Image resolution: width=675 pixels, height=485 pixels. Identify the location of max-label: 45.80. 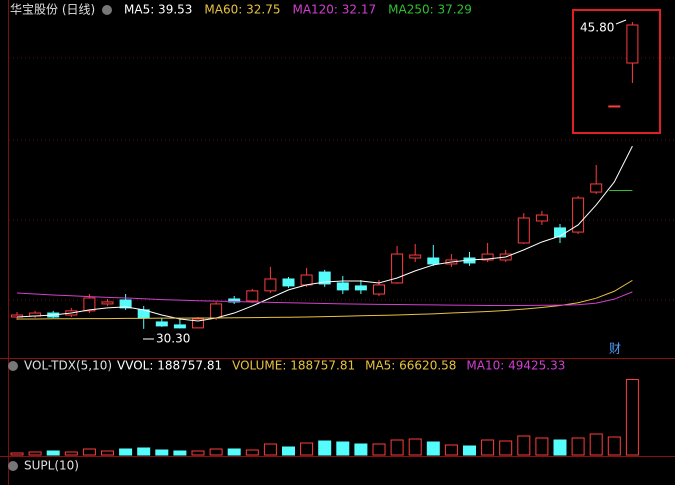
(597, 28).